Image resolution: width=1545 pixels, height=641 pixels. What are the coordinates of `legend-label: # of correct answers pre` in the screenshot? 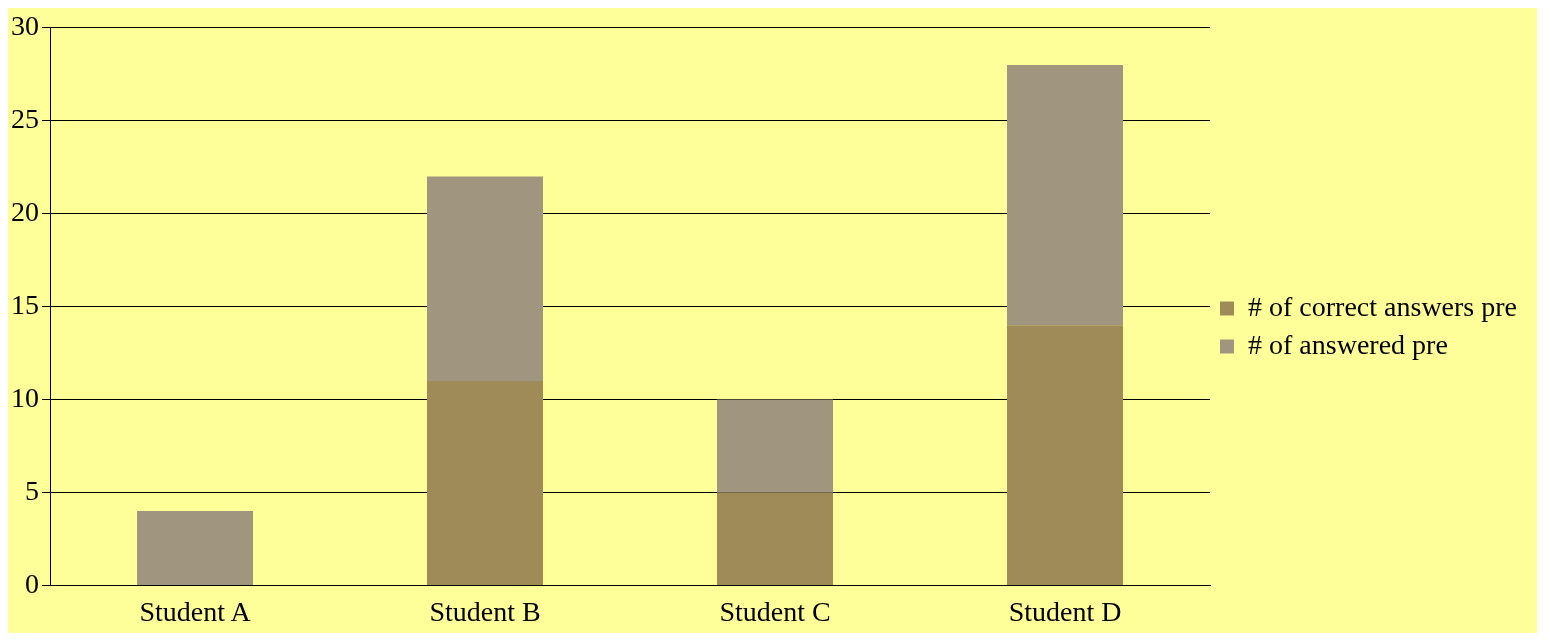 It's located at (1382, 306).